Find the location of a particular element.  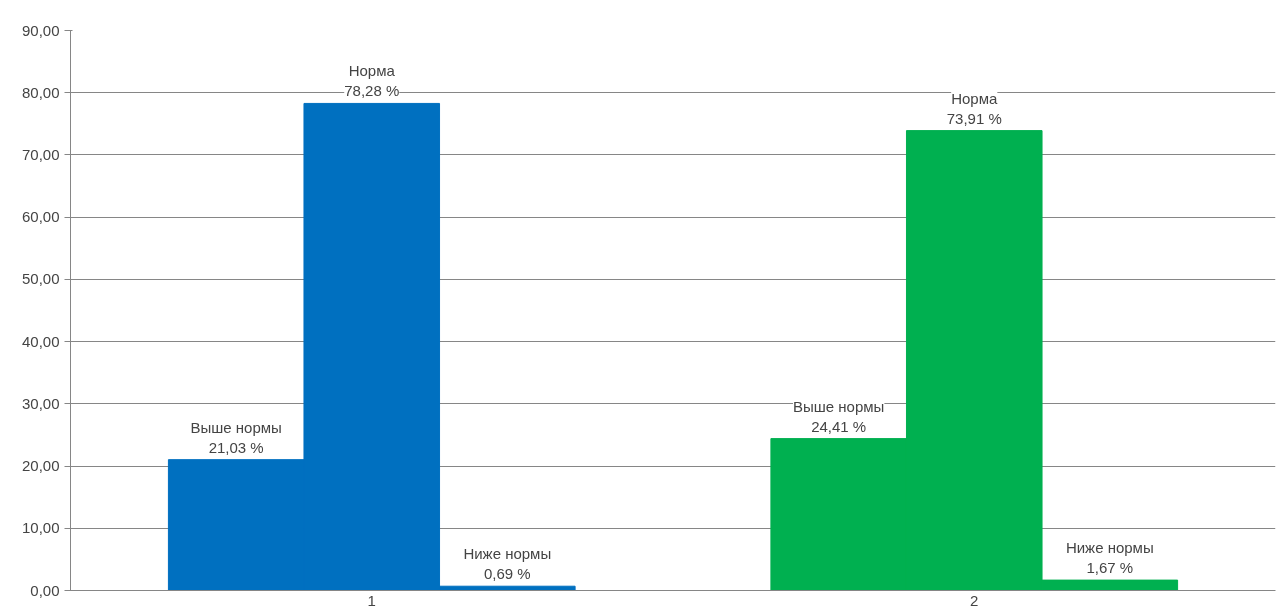

x-tick-label: 1 is located at coordinates (371, 600).